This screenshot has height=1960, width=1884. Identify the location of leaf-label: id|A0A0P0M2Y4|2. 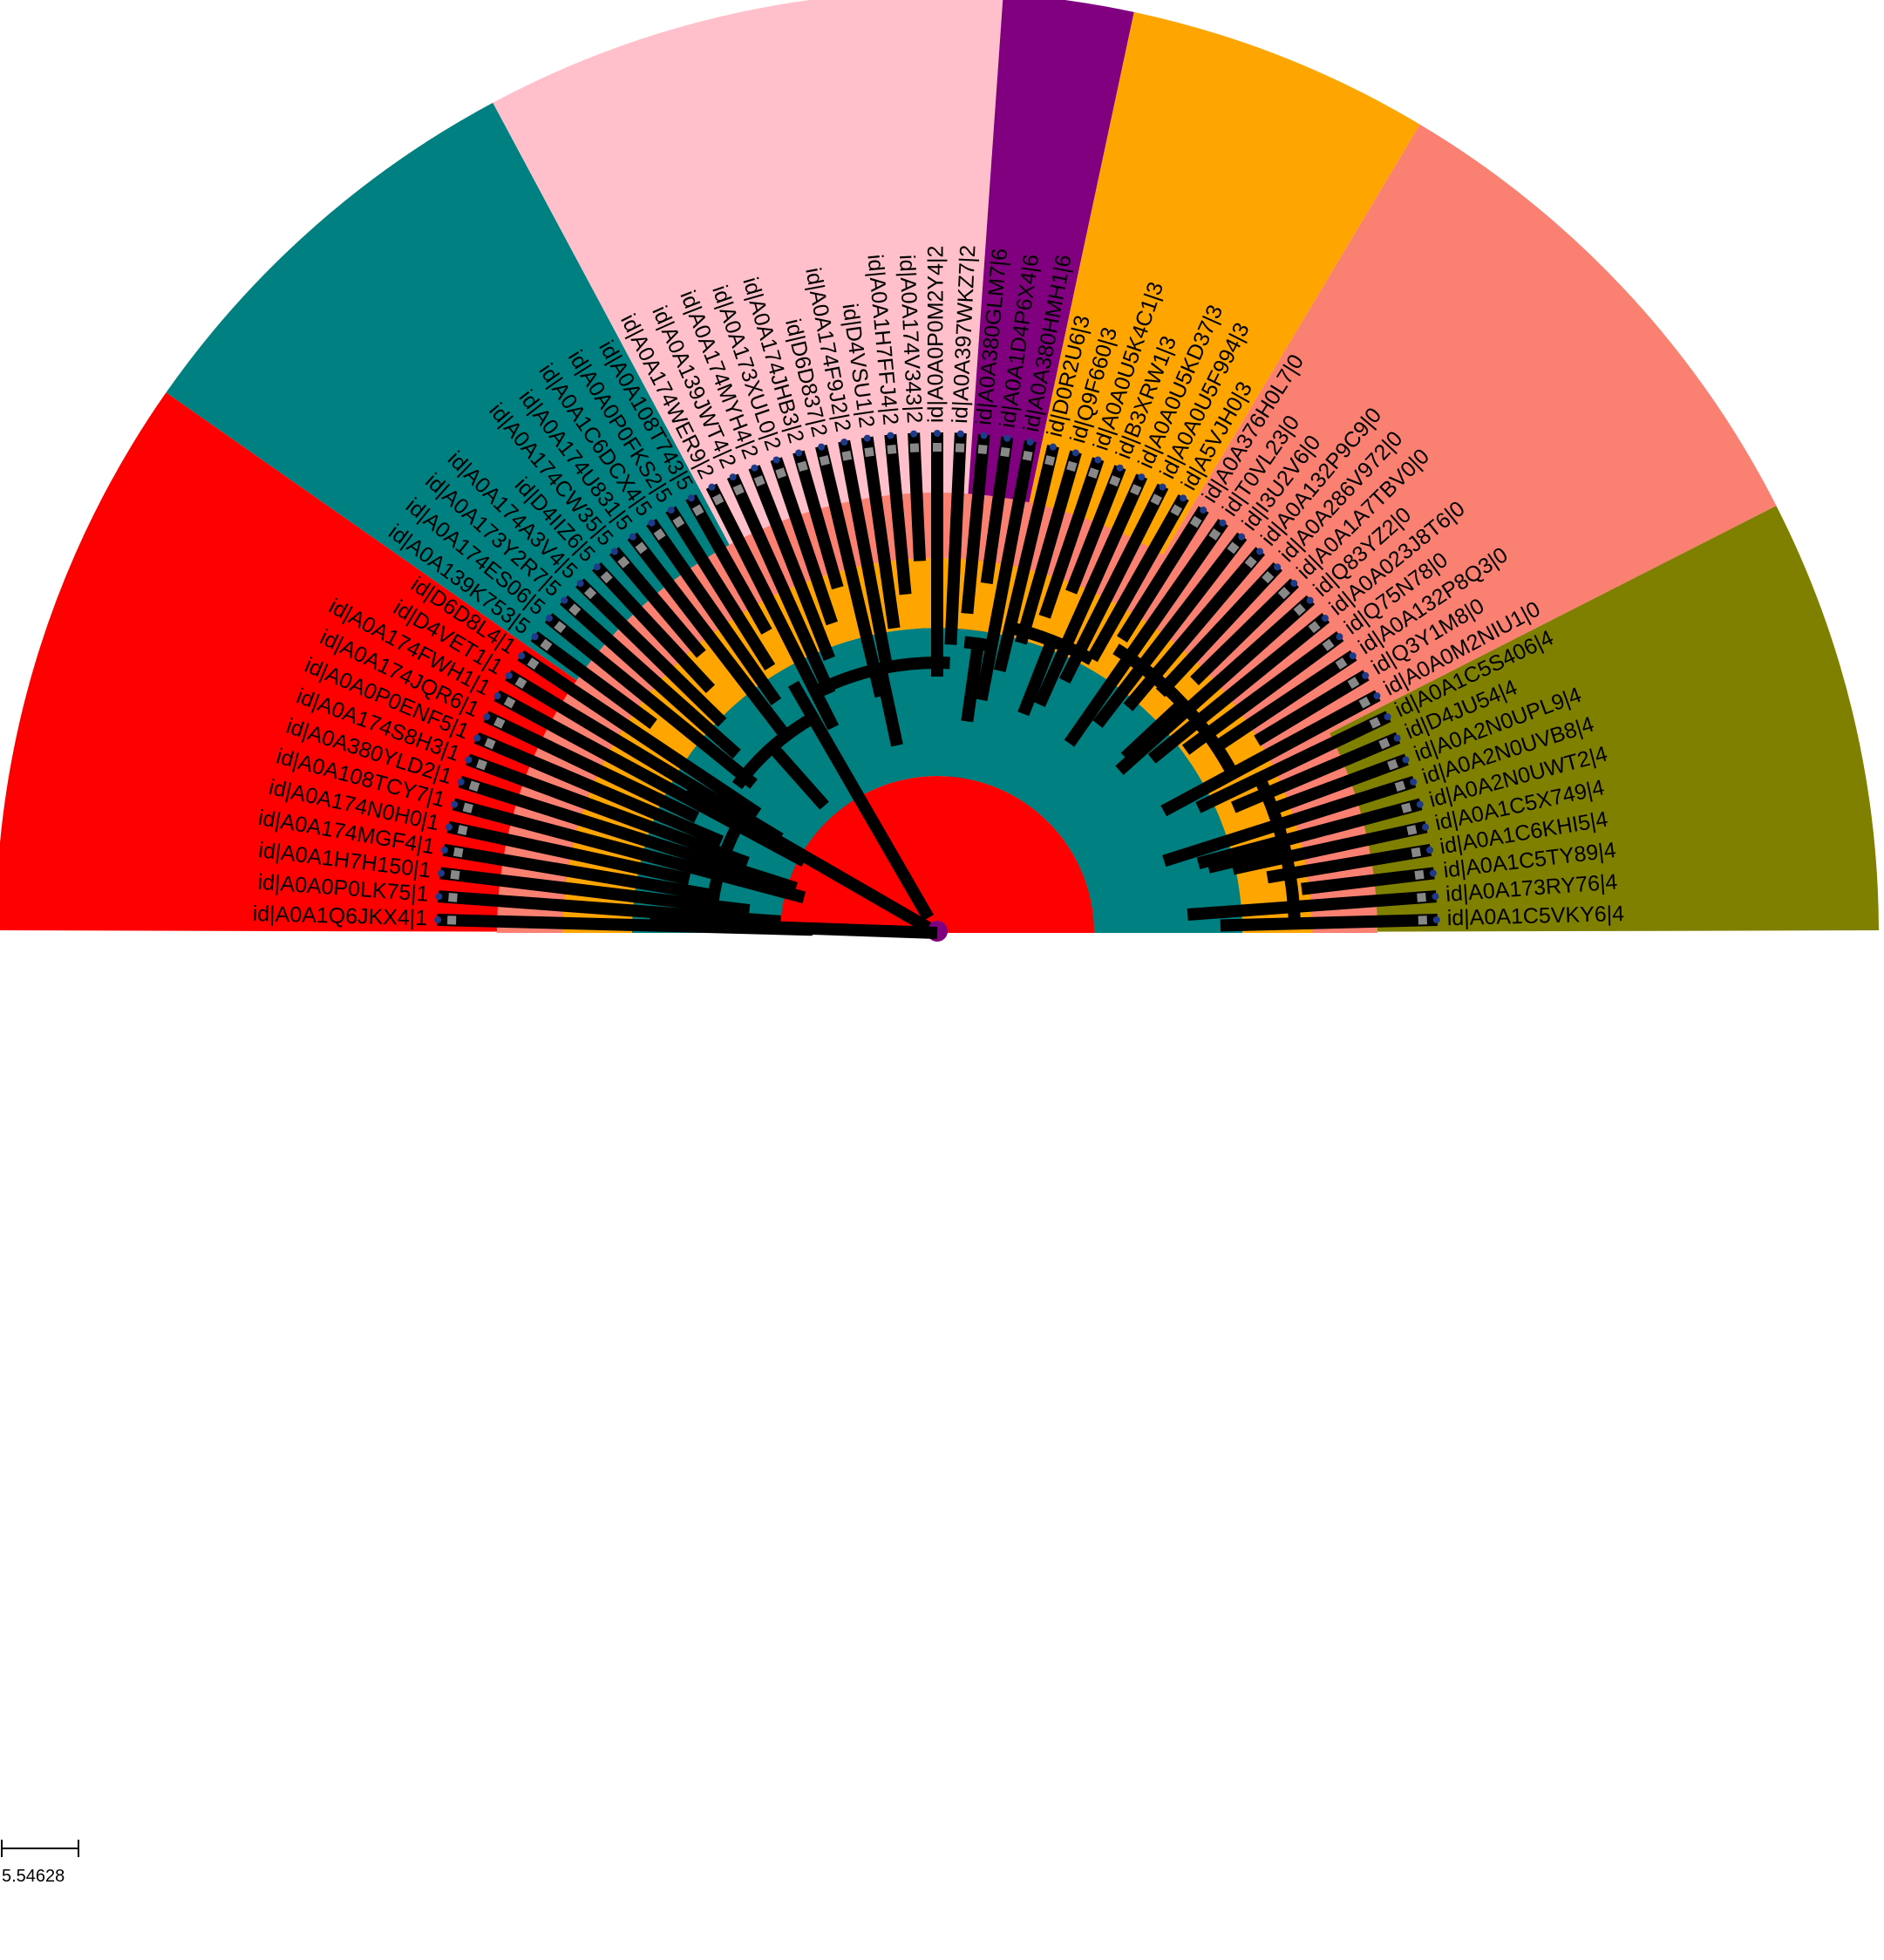
(936, 334).